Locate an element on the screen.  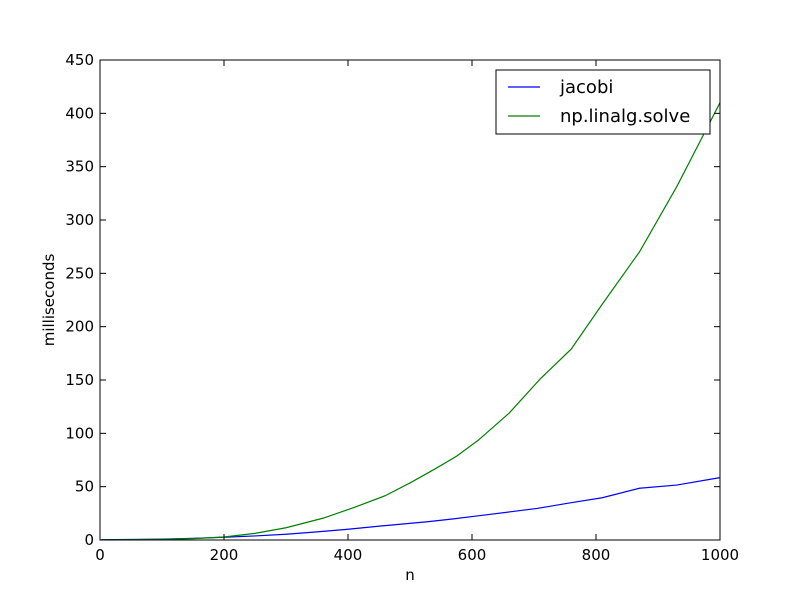
y-tick-label: 400 is located at coordinates (79, 113).